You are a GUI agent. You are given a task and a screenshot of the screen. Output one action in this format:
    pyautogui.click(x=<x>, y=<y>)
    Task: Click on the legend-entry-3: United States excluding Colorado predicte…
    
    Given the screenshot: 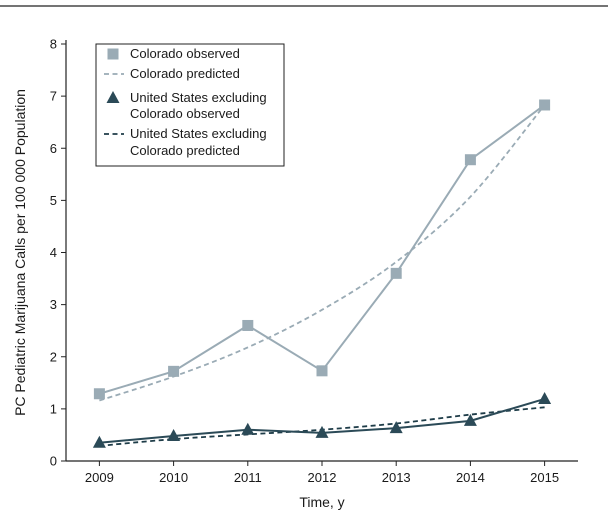 What is the action you would take?
    pyautogui.click(x=185, y=142)
    